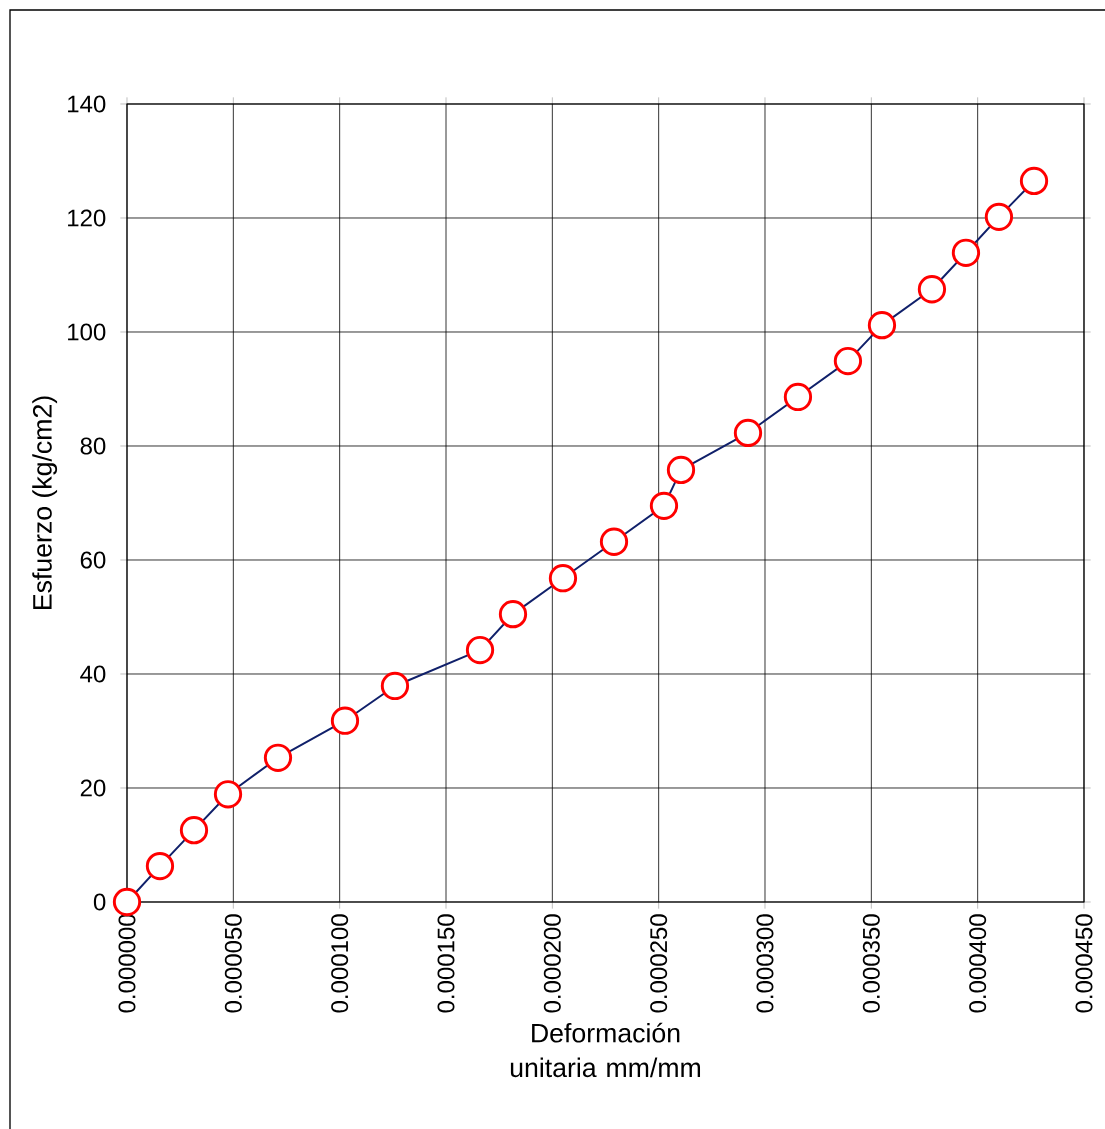  I want to click on x-tick-label: 0.000000, so click(127, 963).